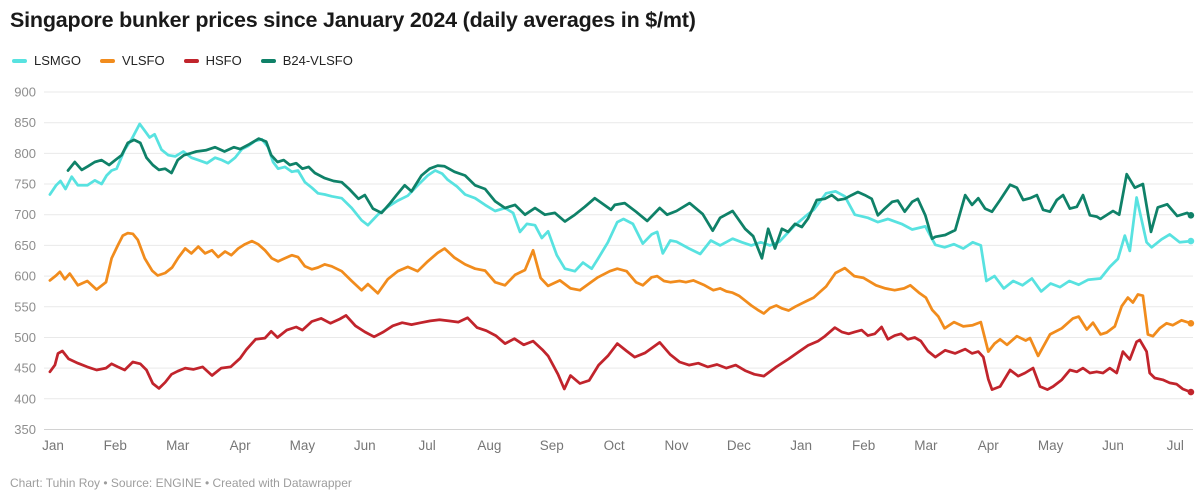 This screenshot has height=502, width=1200. Describe the element at coordinates (25, 214) in the screenshot. I see `y-axis-tick-label: 700` at that location.